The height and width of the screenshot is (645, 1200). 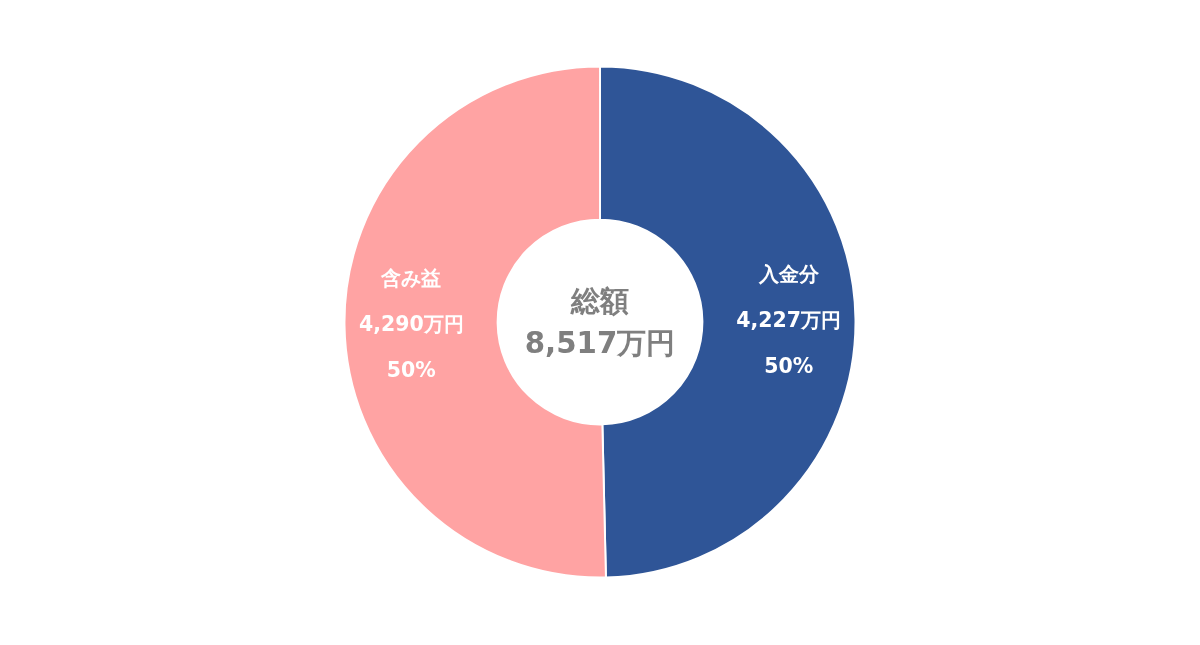 What do you see at coordinates (411, 278) in the screenshot?
I see `slice-label: 含み益` at bounding box center [411, 278].